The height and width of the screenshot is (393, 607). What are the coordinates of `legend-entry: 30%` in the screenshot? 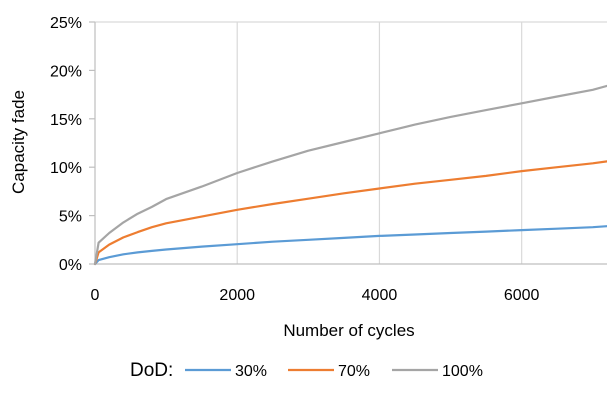 It's located at (226, 371).